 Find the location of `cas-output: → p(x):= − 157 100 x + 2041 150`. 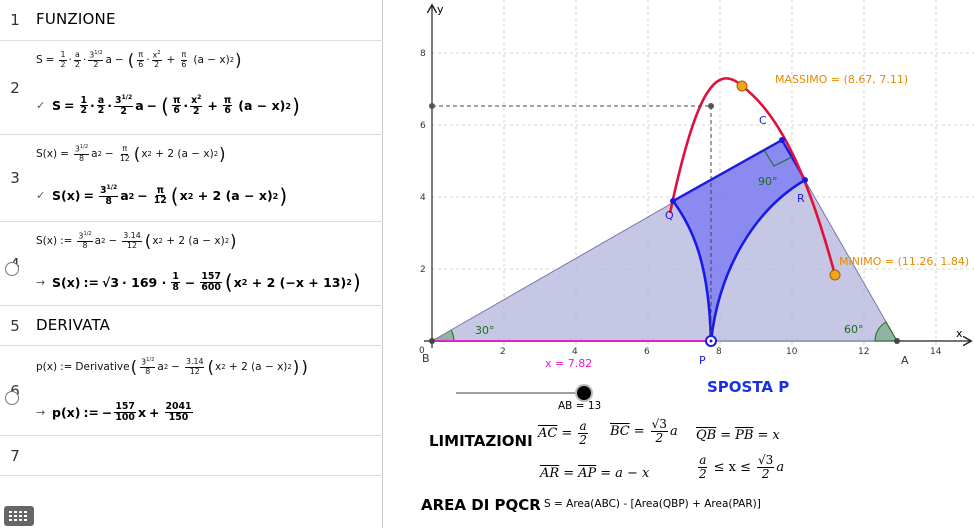

cas-output: → p(x):= − 157 100 x + 2041 150 is located at coordinates (114, 412).